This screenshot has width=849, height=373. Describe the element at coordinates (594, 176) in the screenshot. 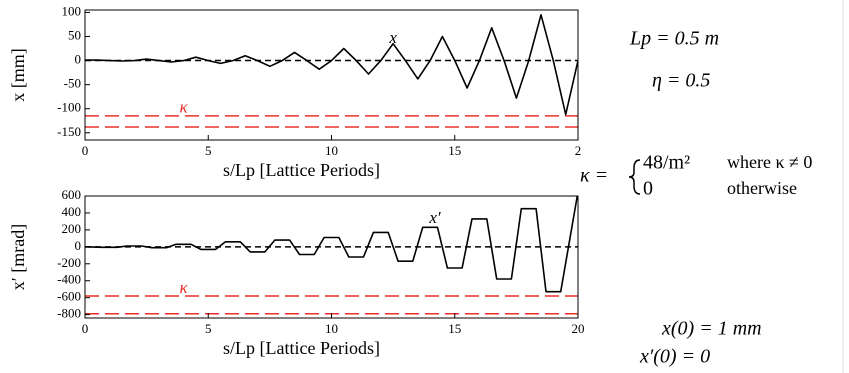

I see `eq-kappa: κ =` at that location.